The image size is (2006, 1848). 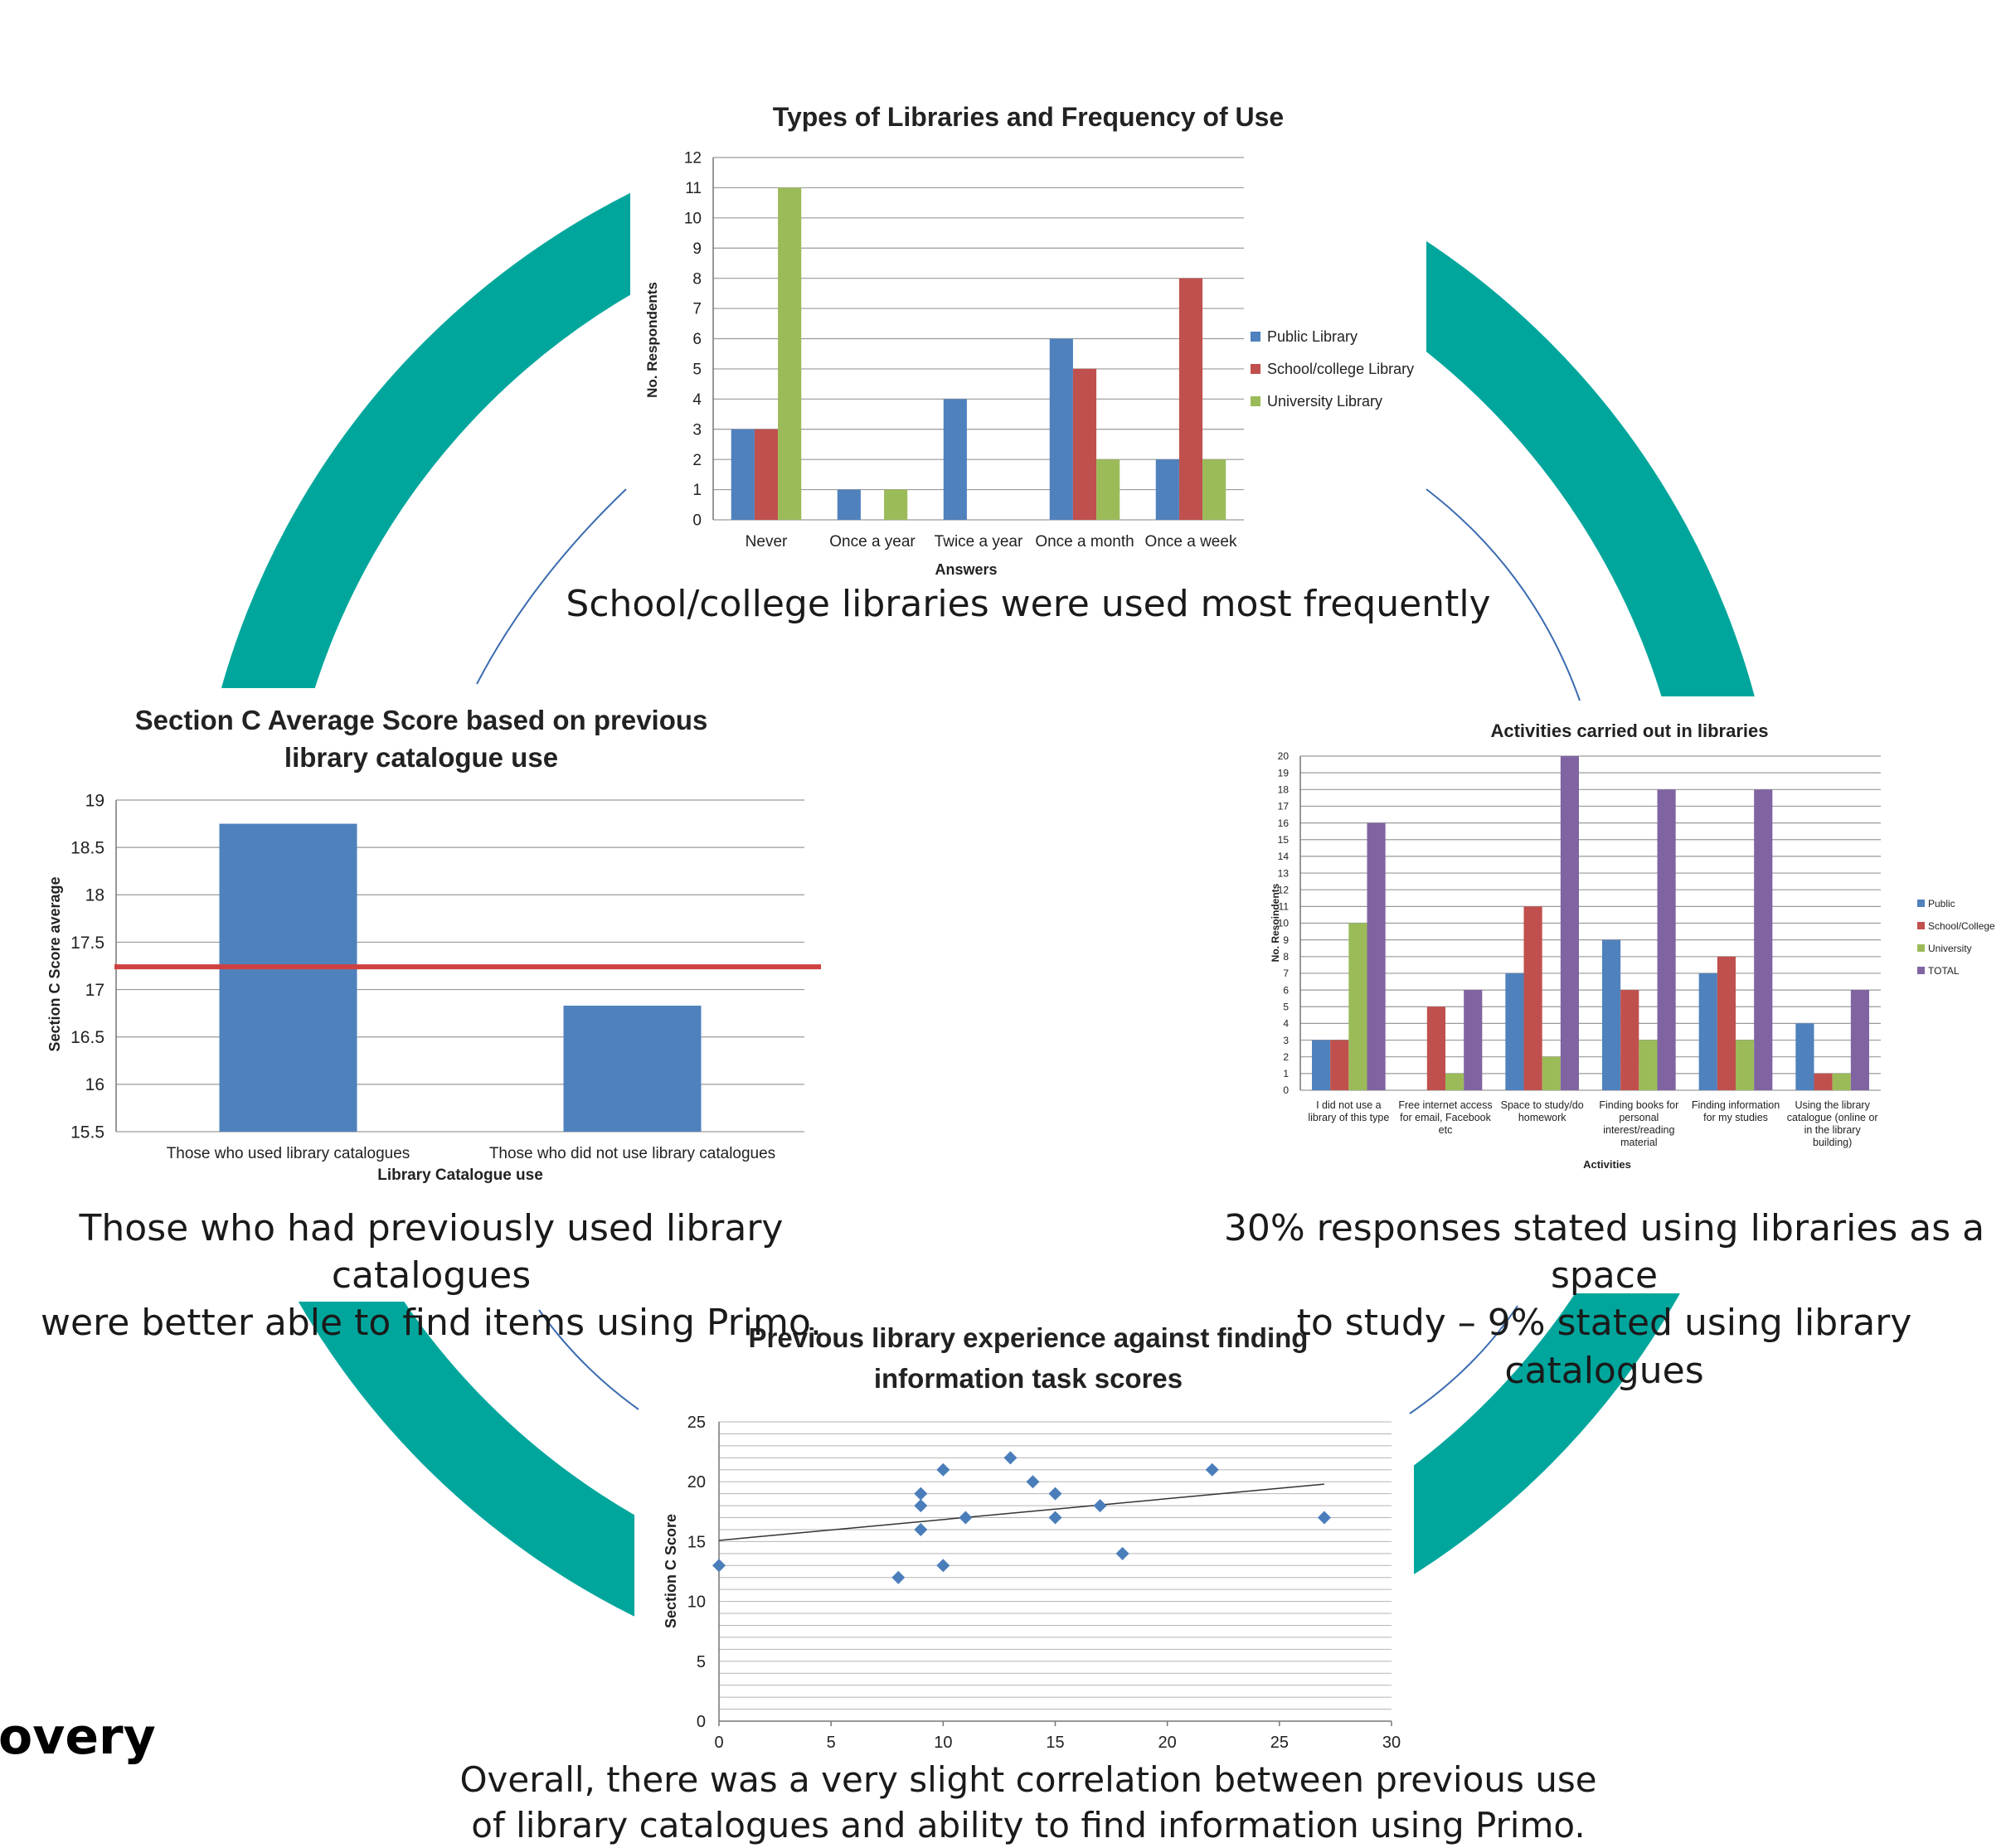 I want to click on x-tick-label: 0, so click(x=718, y=1743).